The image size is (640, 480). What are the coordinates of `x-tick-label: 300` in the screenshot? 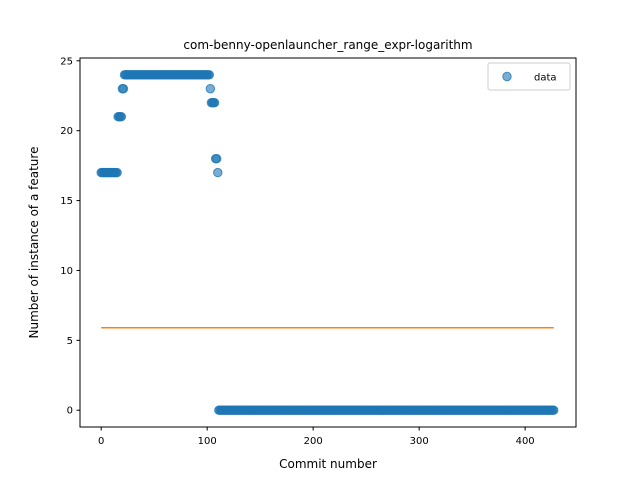 It's located at (419, 441).